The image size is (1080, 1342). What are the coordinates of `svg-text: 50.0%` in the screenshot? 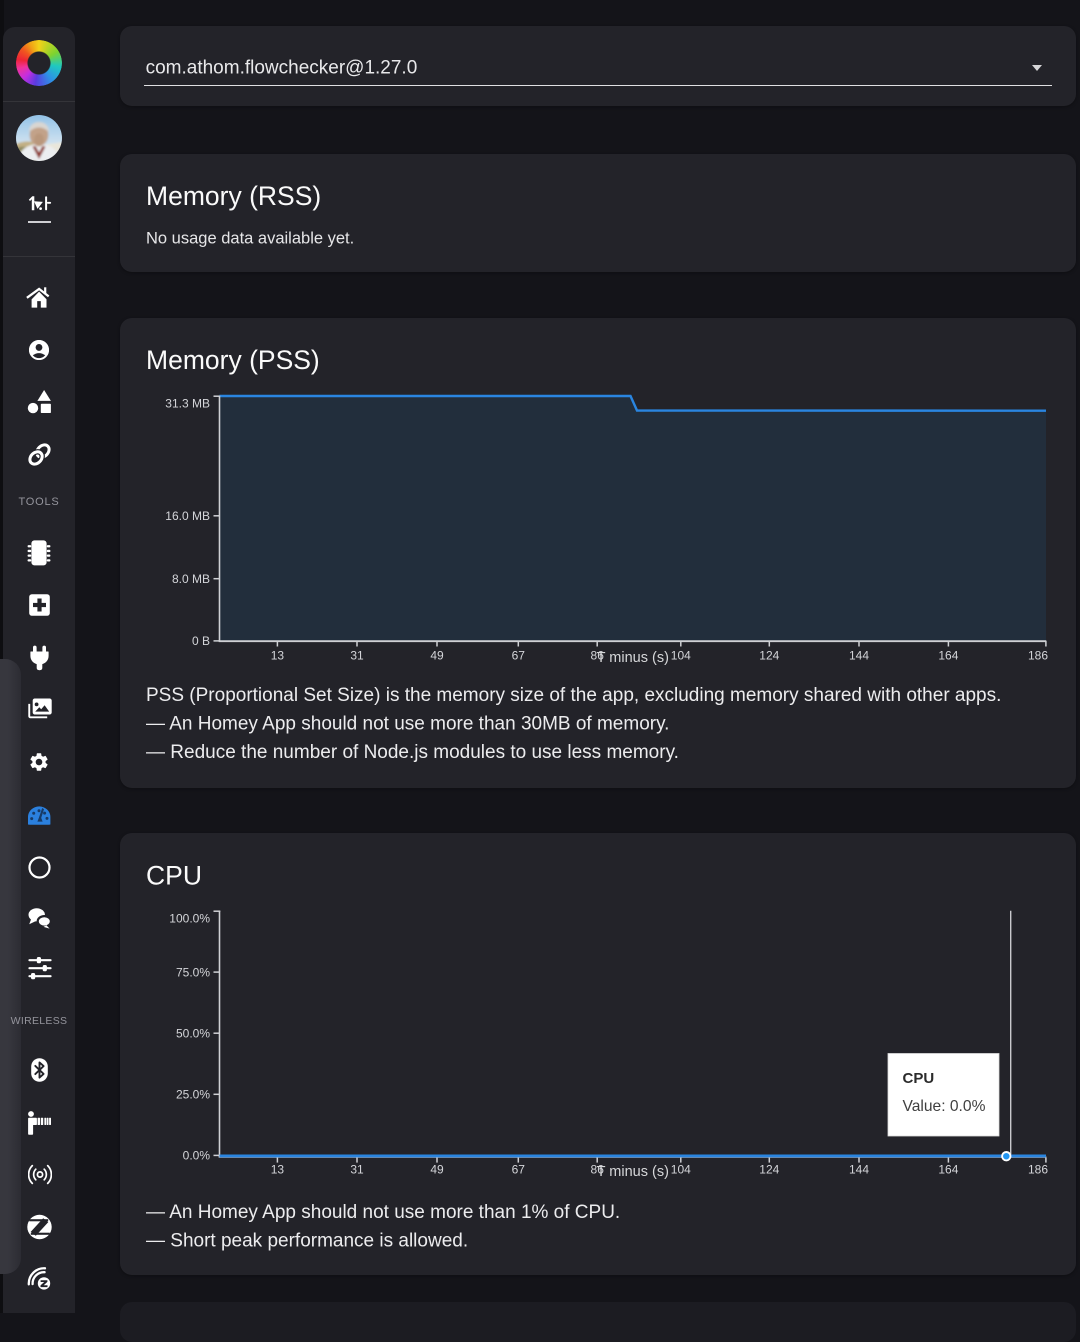 It's located at (193, 1034).